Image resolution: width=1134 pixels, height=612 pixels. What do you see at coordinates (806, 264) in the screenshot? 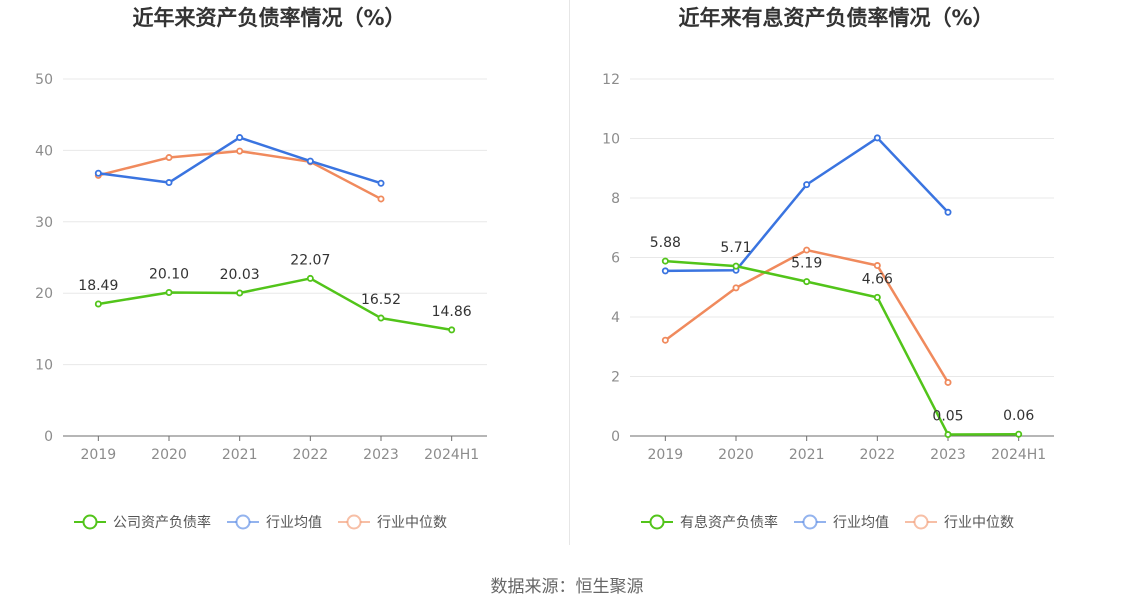
I see `data-label: 5.19` at bounding box center [806, 264].